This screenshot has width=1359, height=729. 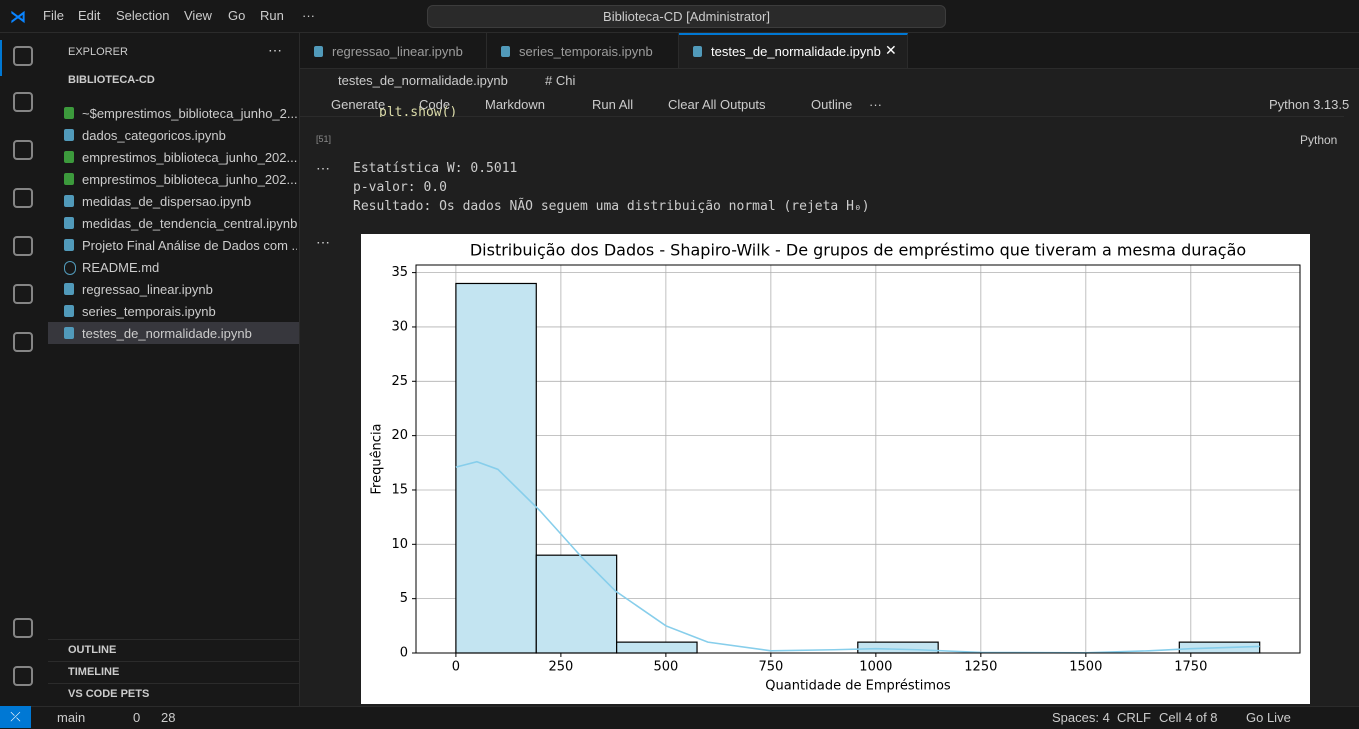 I want to click on file-name: regressao_linear.ipynb, so click(x=147, y=289).